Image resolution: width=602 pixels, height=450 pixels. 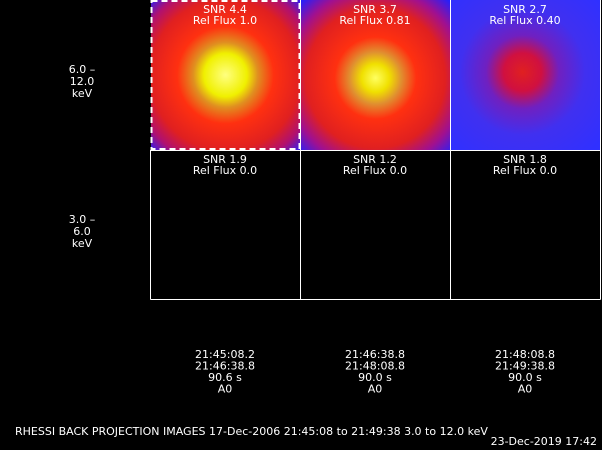 I want to click on flux-label: Rel Flux 0.40, so click(x=524, y=20).